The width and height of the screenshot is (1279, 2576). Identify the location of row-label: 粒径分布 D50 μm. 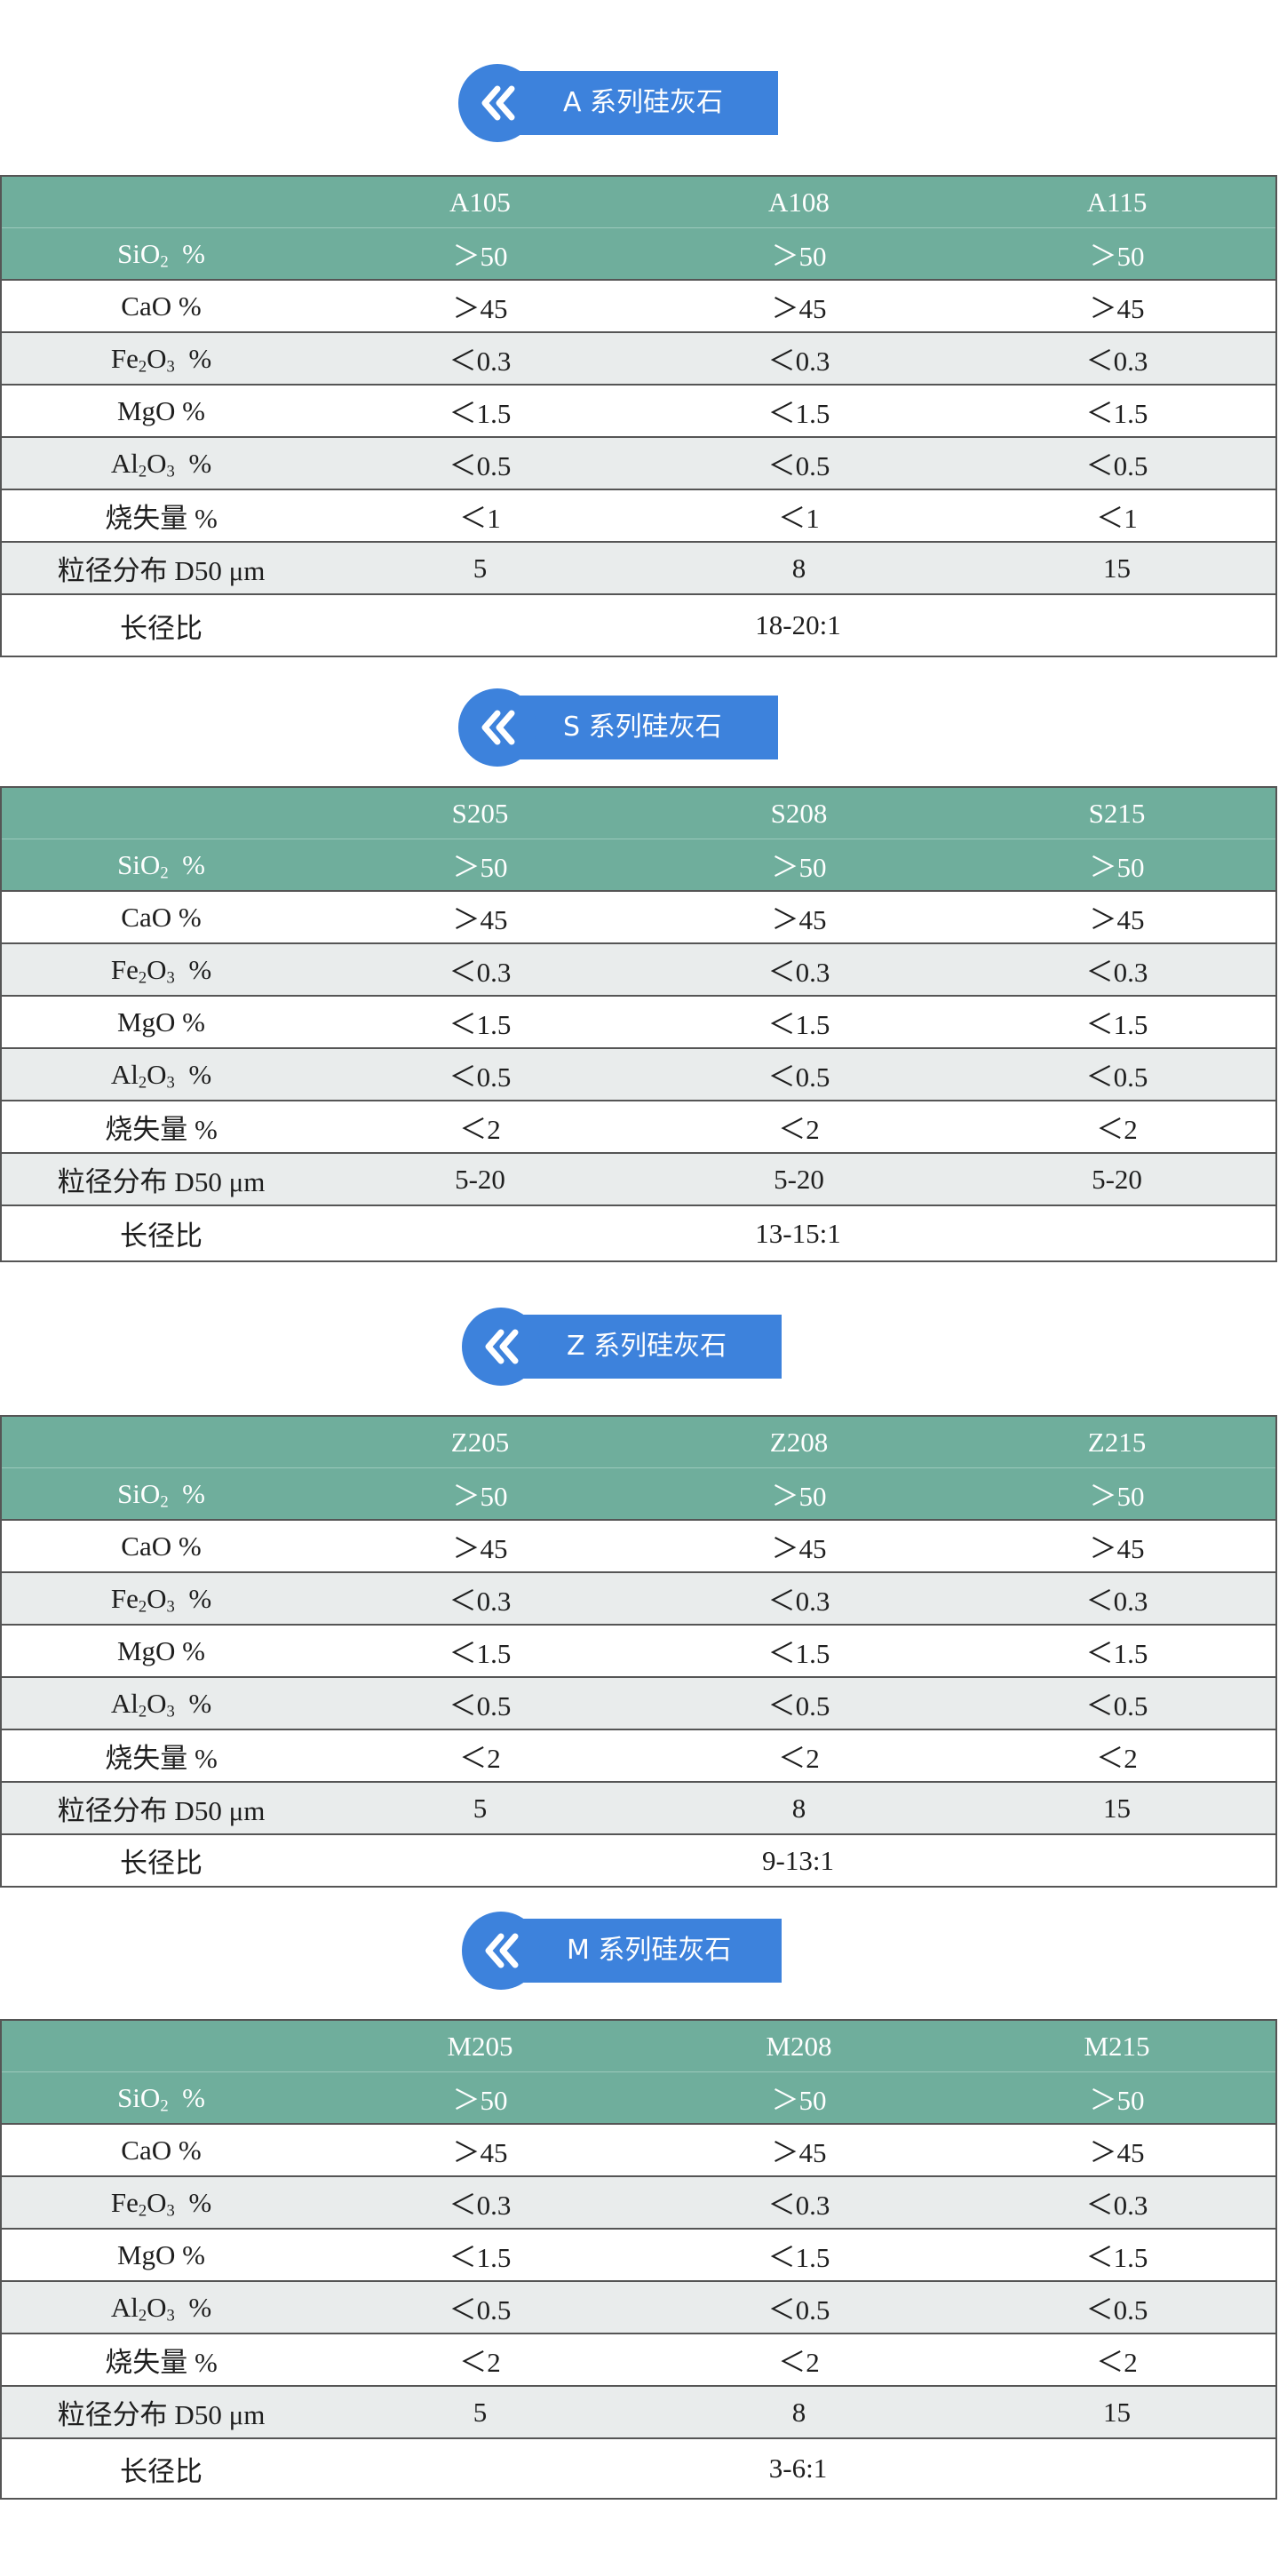
(161, 1179).